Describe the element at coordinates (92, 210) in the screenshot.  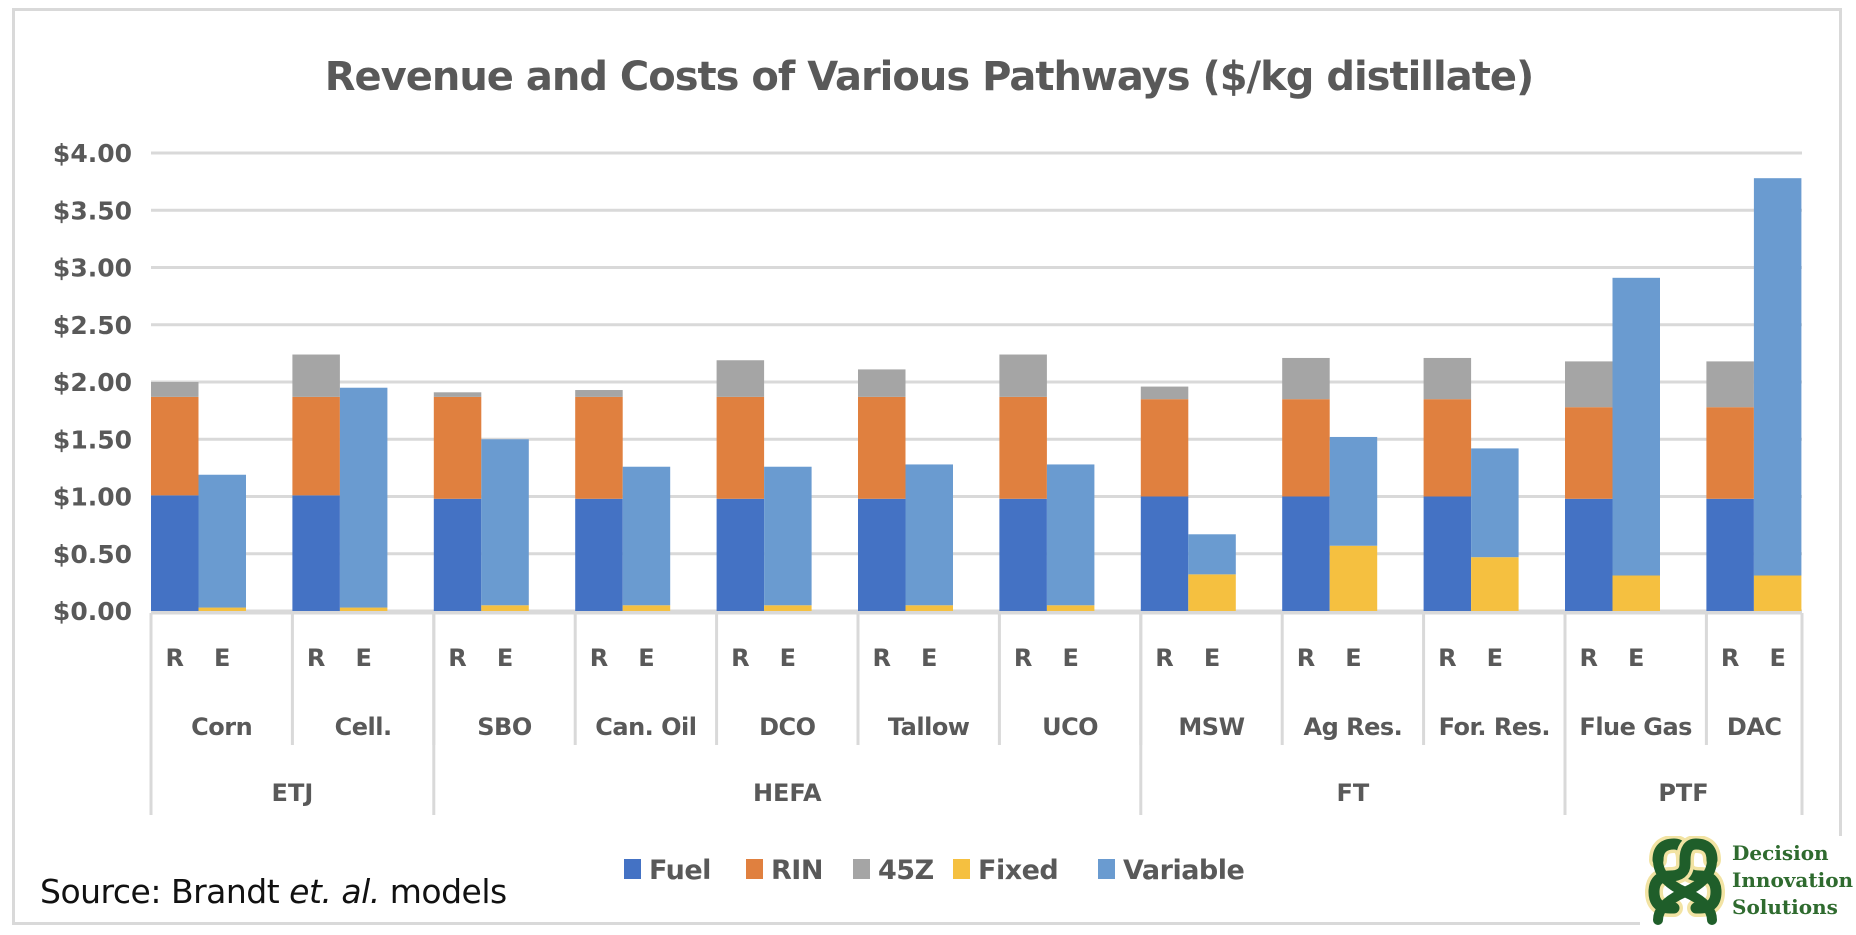
I see `y-tick-label: $3.50` at that location.